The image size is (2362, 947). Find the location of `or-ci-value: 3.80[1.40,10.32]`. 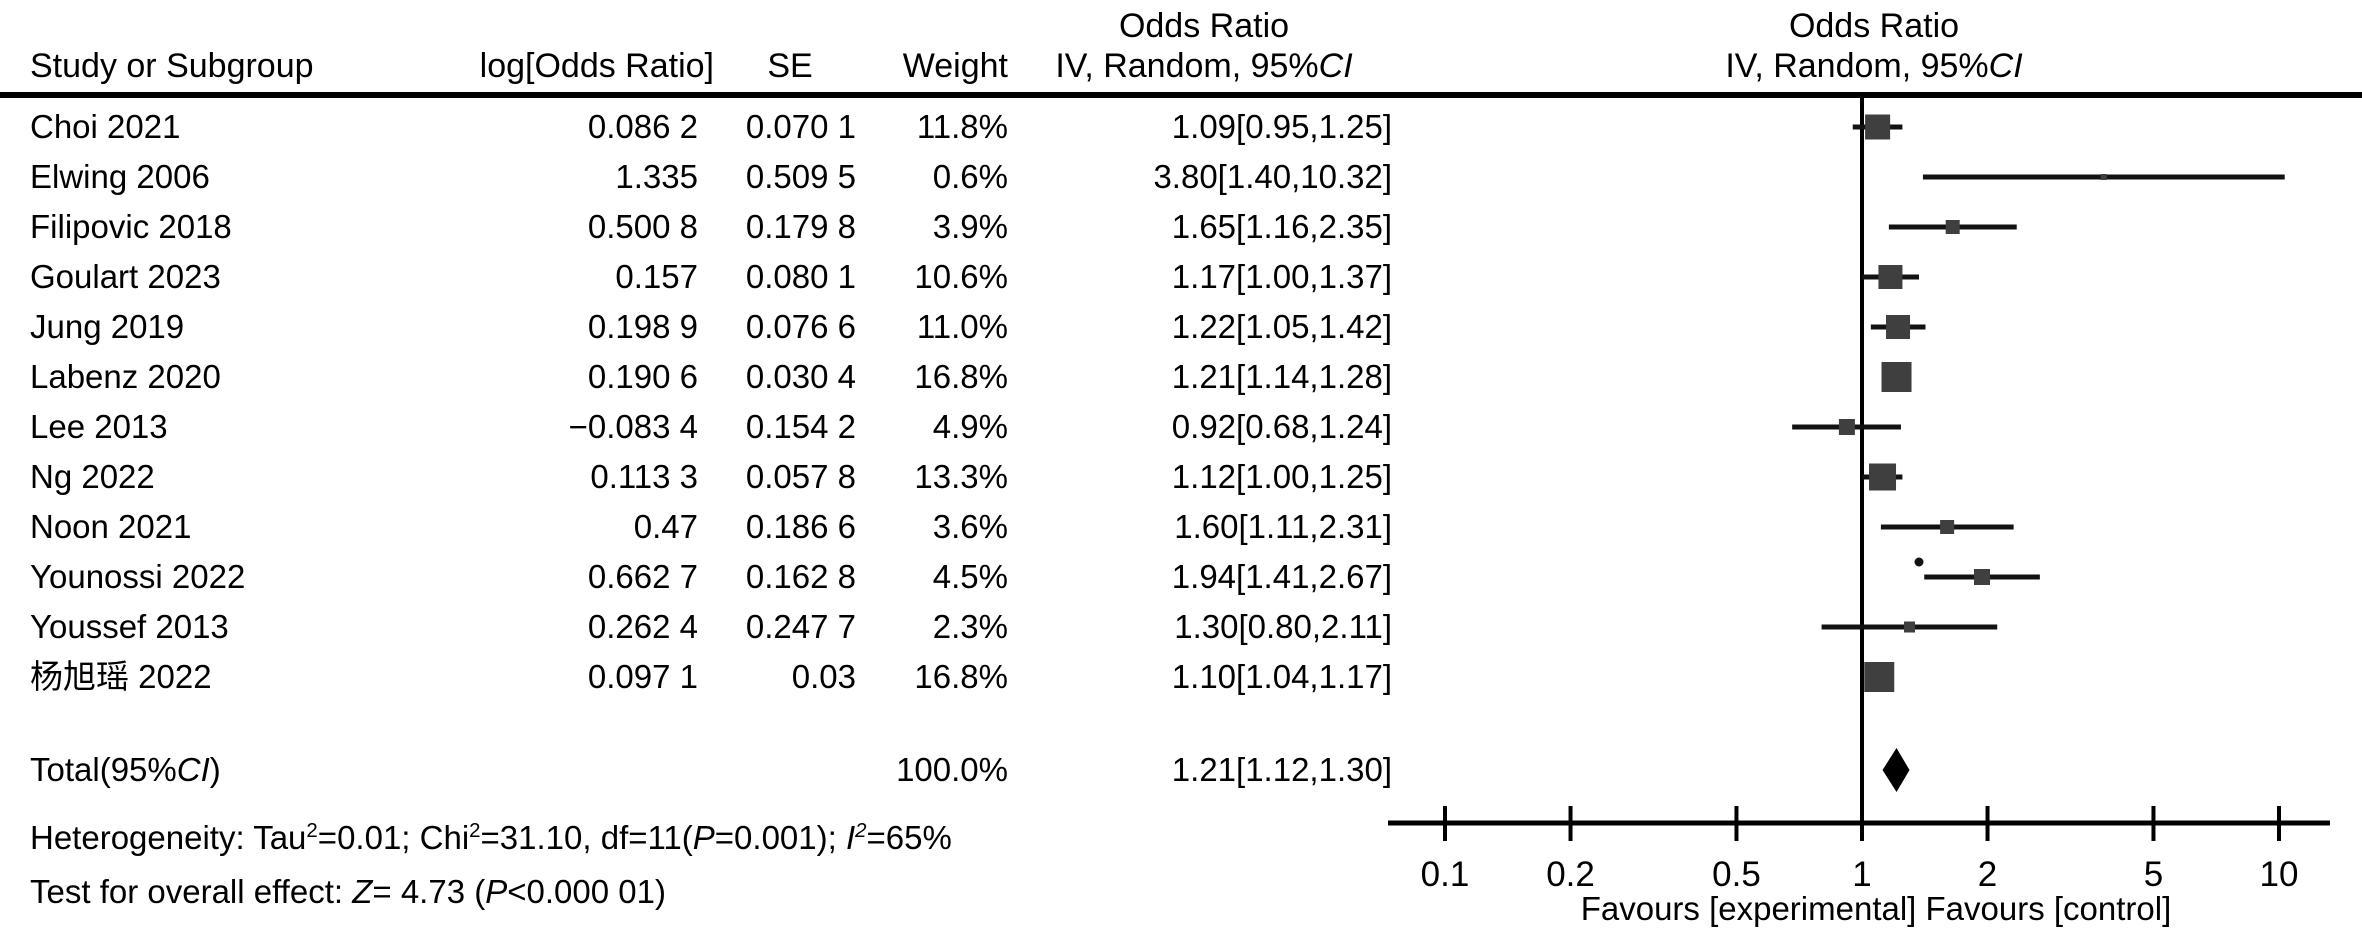

or-ci-value: 3.80[1.40,10.32] is located at coordinates (1272, 176).